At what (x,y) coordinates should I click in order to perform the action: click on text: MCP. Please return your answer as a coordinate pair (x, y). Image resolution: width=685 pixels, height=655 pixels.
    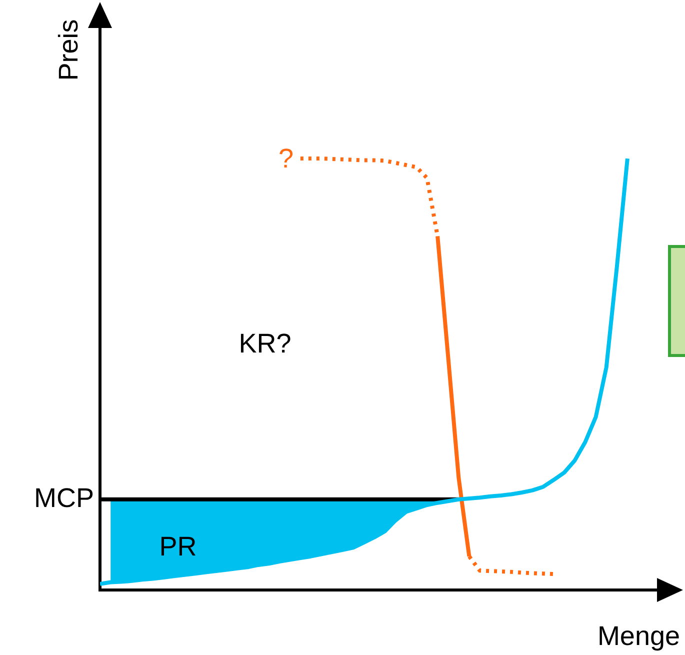
    Looking at the image, I should click on (64, 497).